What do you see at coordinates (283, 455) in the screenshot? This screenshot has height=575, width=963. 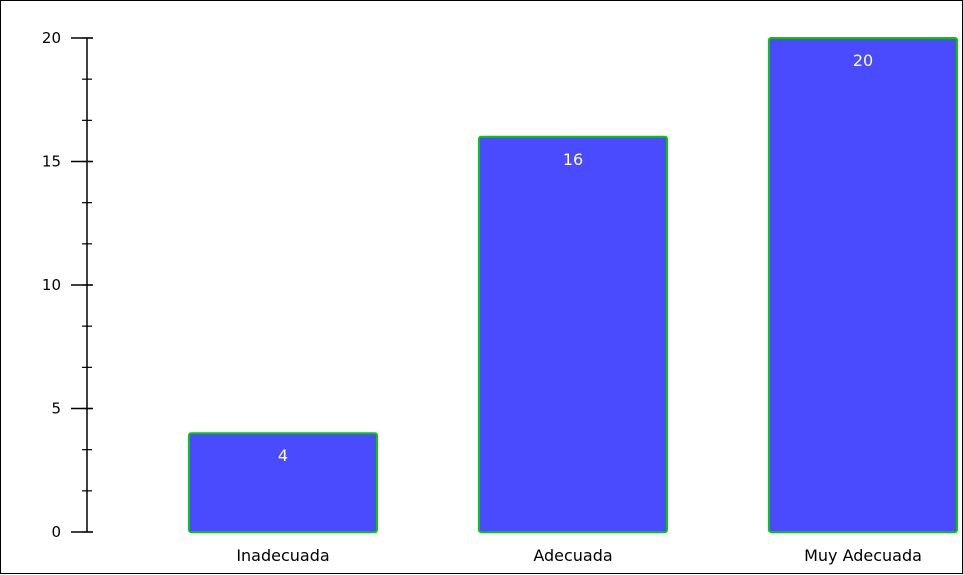 I see `bar-value-label: 4` at bounding box center [283, 455].